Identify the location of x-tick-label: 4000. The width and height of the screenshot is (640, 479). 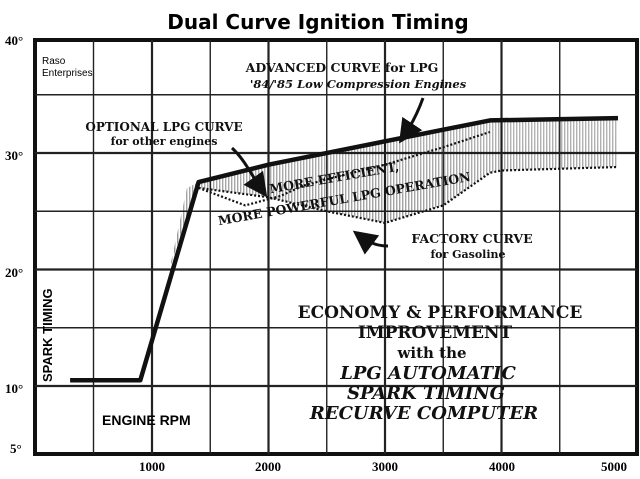
(502, 466).